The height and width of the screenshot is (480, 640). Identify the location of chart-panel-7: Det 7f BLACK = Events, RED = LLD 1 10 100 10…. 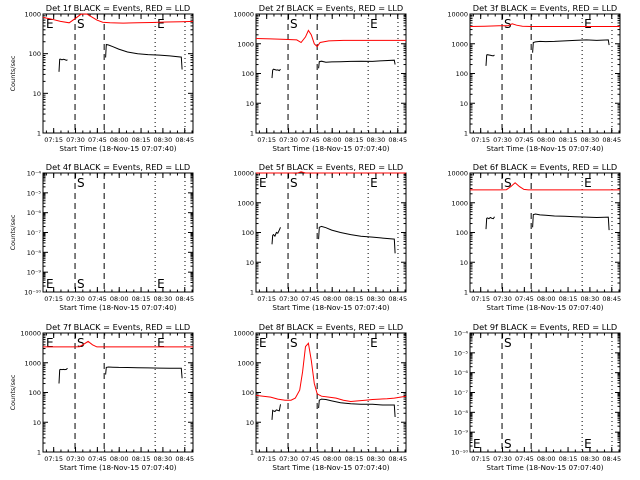
(101, 397).